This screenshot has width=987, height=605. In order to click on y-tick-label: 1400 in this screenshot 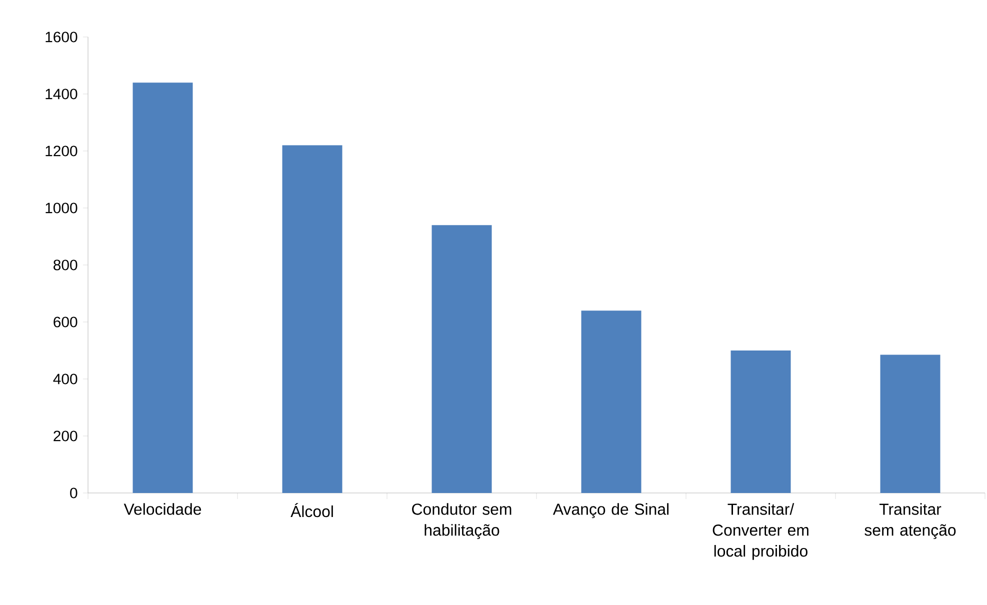, I will do `click(62, 94)`.